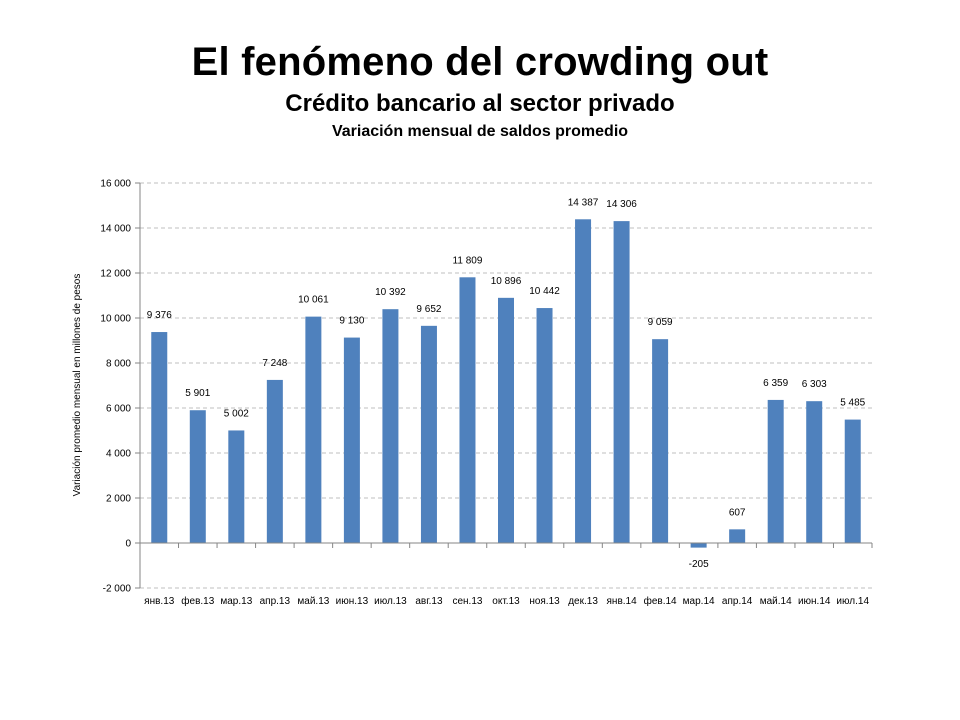  I want to click on slide-subtitle: Crédito bancario al sector privado, so click(480, 103).